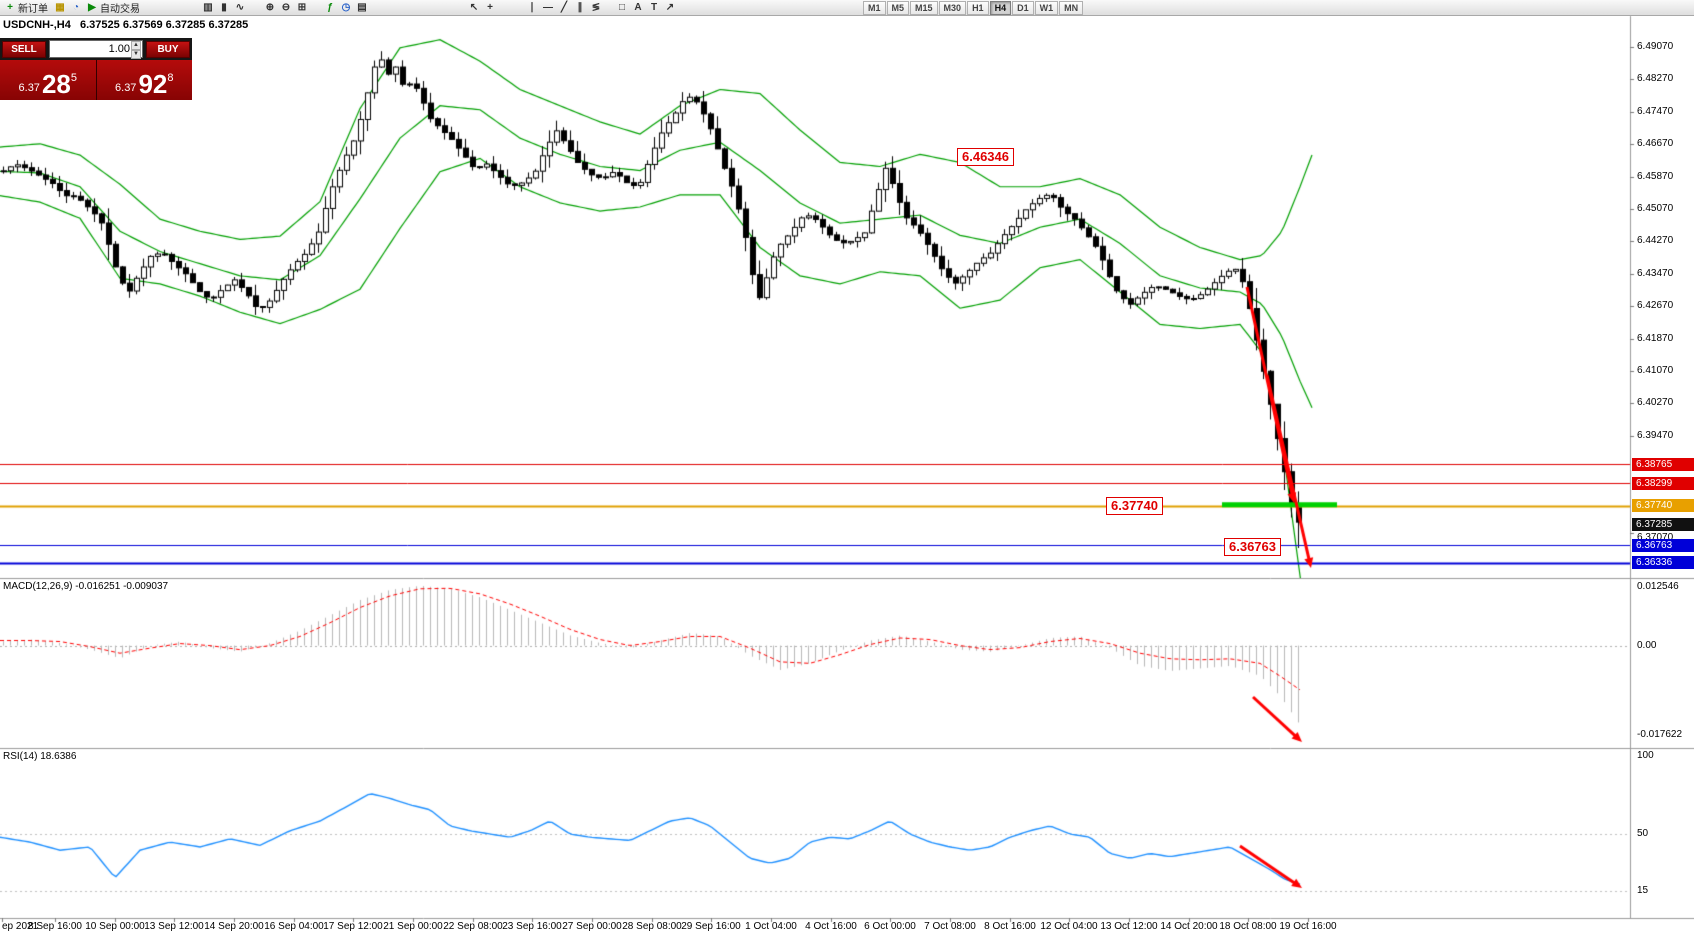 The width and height of the screenshot is (1694, 936). Describe the element at coordinates (490, 7) in the screenshot. I see `crosshair-icon: +` at that location.